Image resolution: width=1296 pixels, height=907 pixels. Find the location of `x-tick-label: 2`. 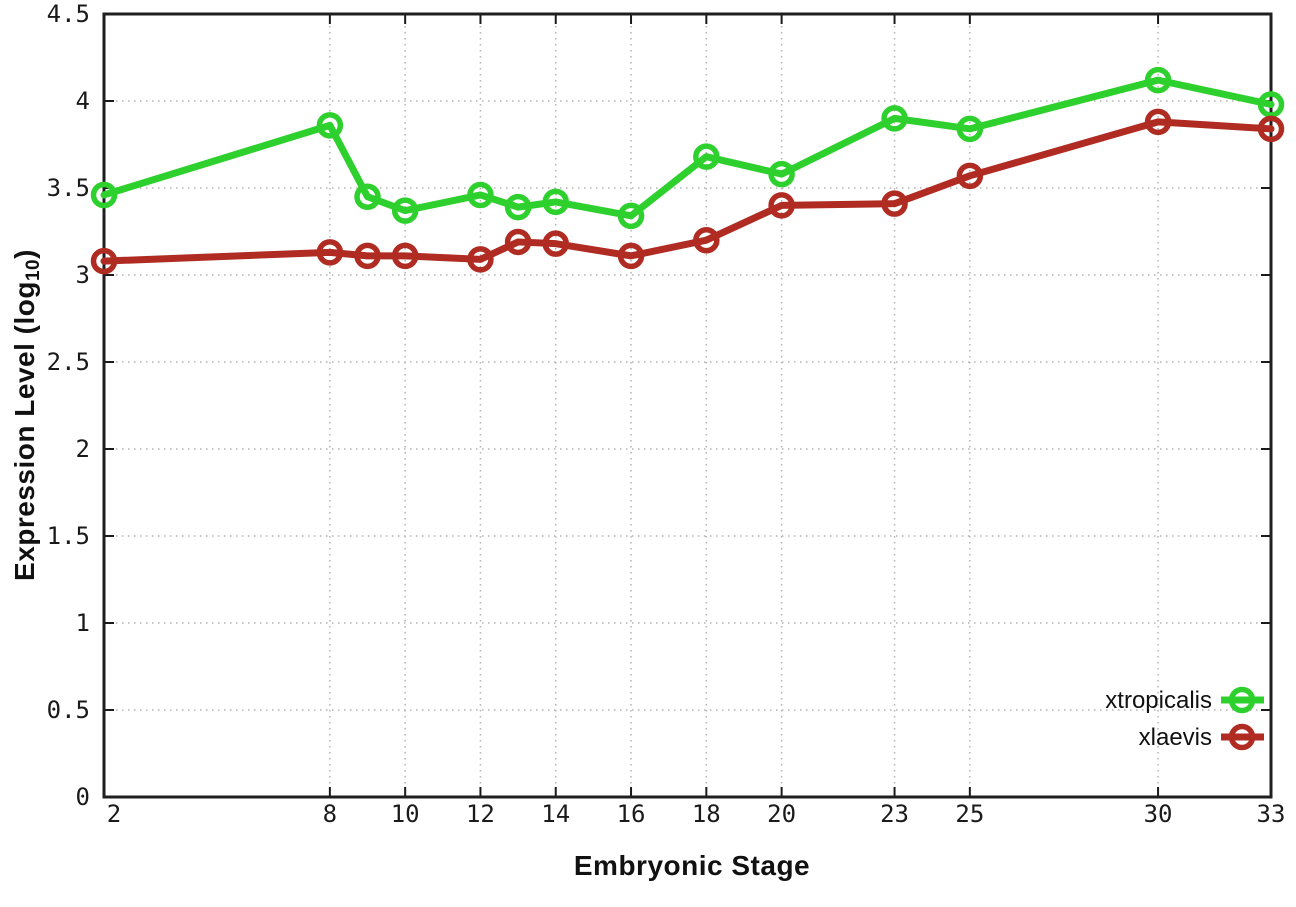

x-tick-label: 2 is located at coordinates (114, 814).